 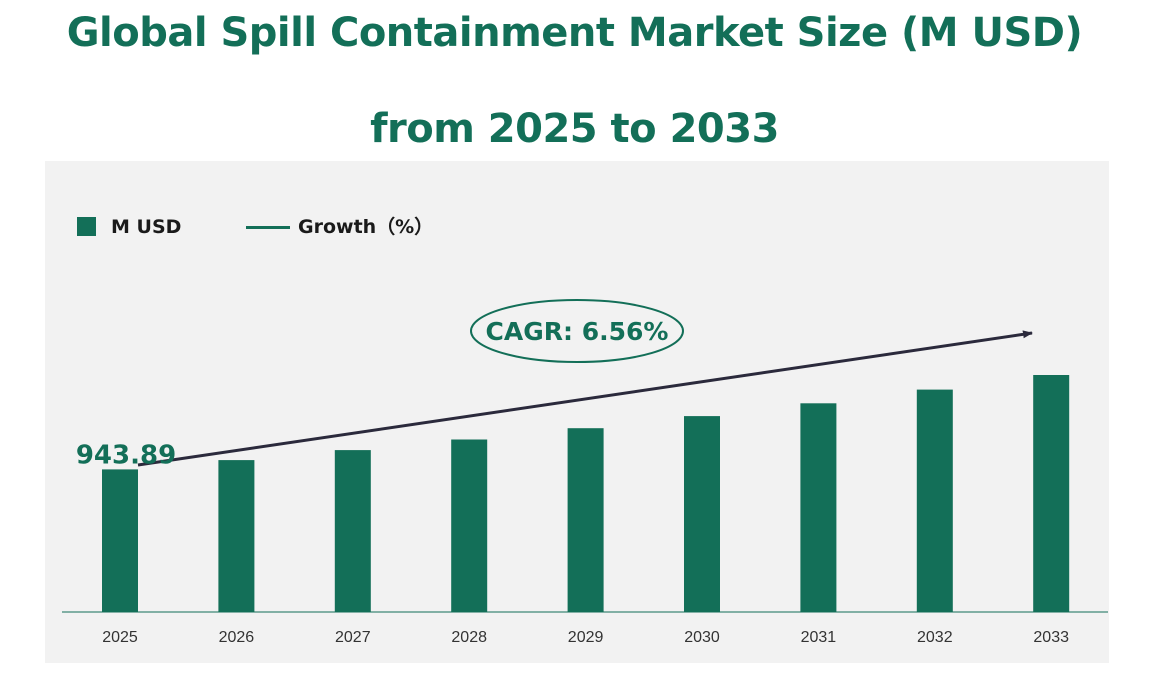 What do you see at coordinates (574, 129) in the screenshot?
I see `chart-title-line-2: from 2025 to 2033` at bounding box center [574, 129].